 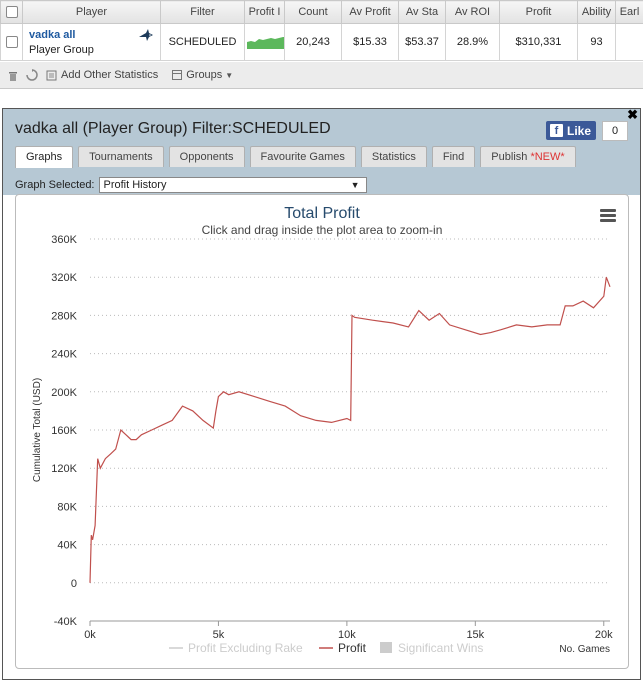 I want to click on graph-selector: Graph Selected: Profit History ▼, so click(x=191, y=185).